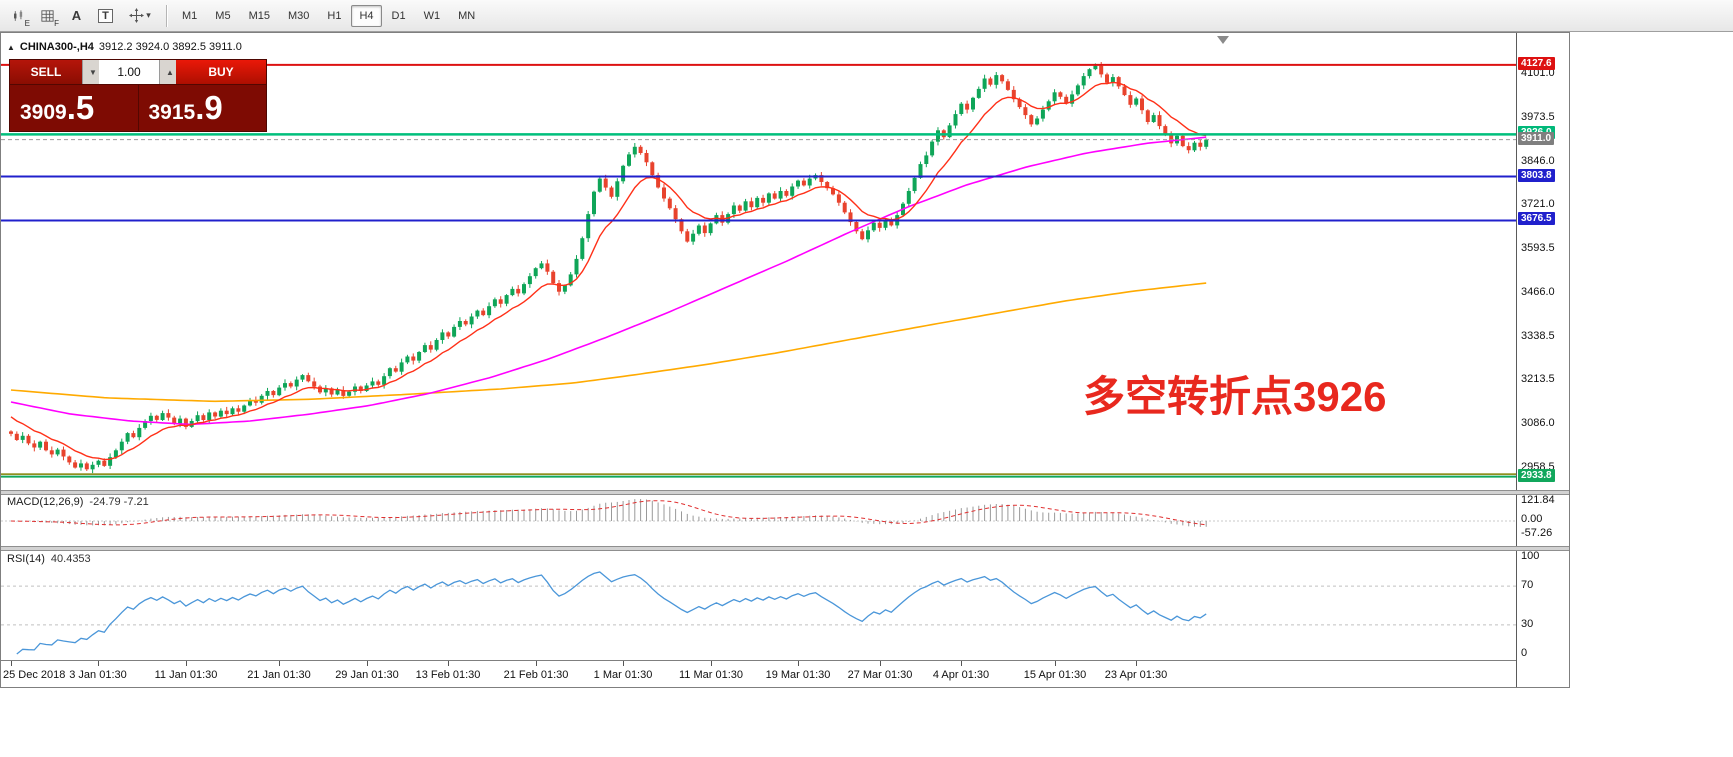  What do you see at coordinates (148, 15) in the screenshot?
I see `dropdown-caret-icon: ▾` at bounding box center [148, 15].